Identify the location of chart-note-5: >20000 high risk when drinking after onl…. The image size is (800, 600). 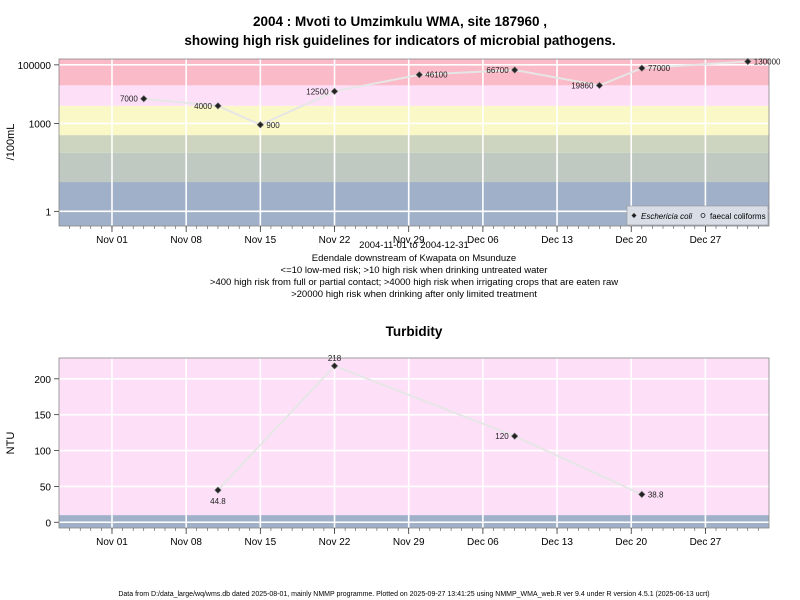
(414, 294).